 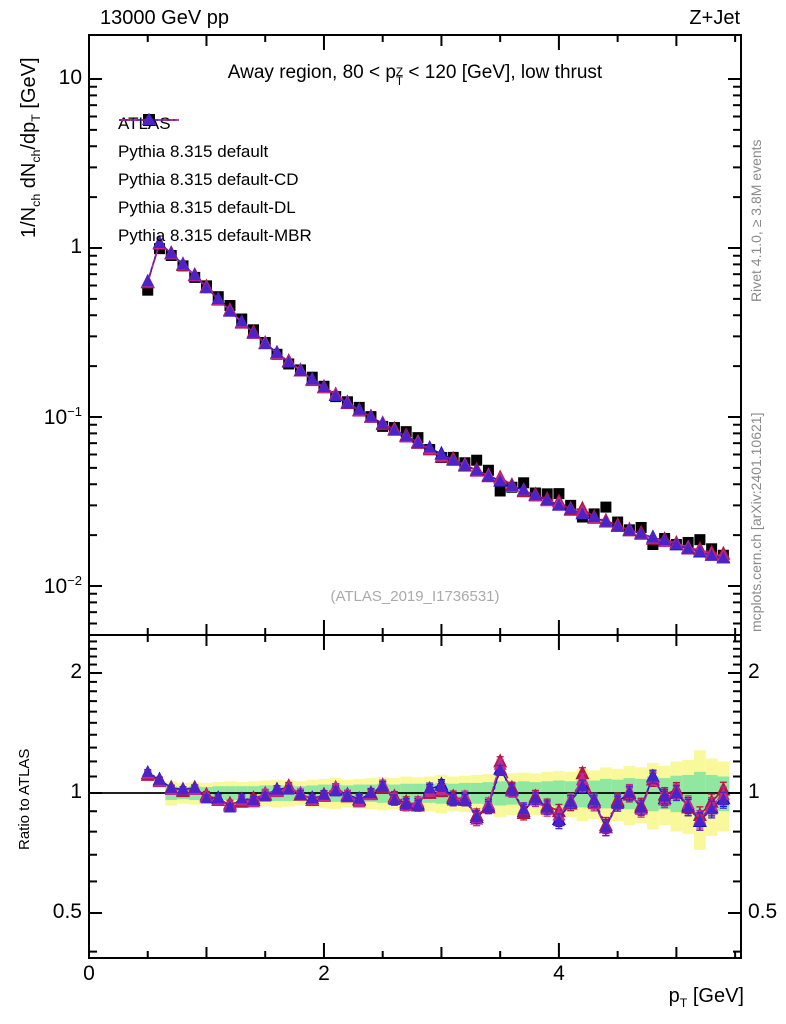 I want to click on legend-label: Pythia 8.315 default-CD, so click(x=208, y=179).